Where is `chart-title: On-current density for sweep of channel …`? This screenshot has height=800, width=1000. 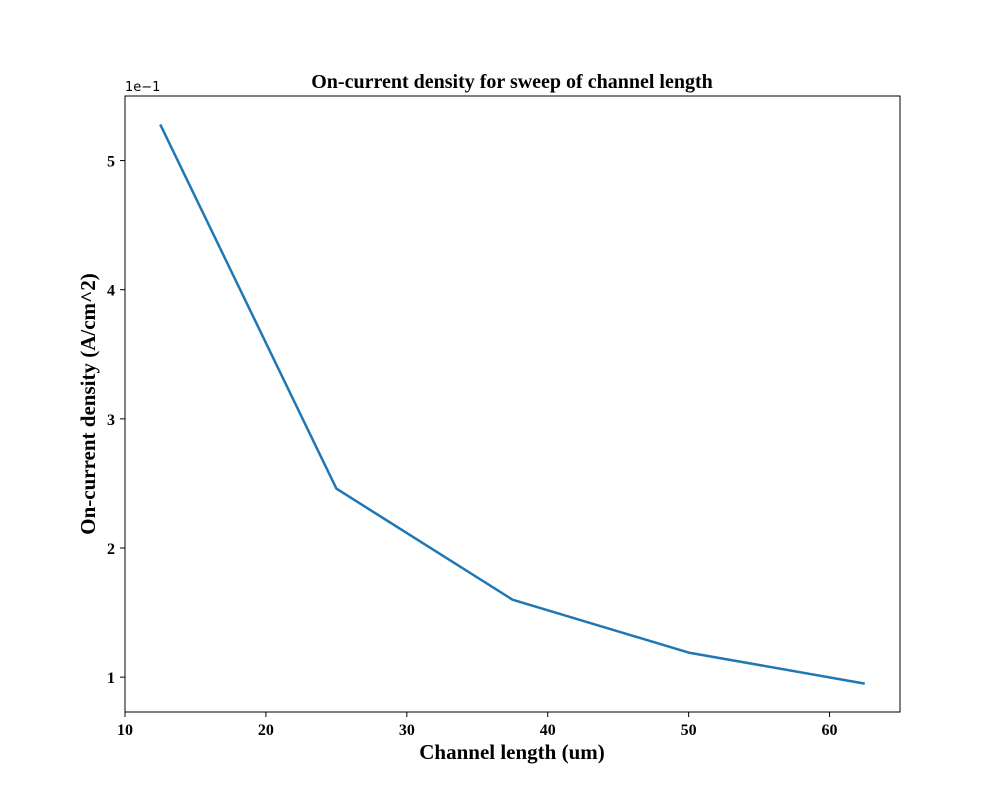
chart-title: On-current density for sweep of channel … is located at coordinates (511, 82).